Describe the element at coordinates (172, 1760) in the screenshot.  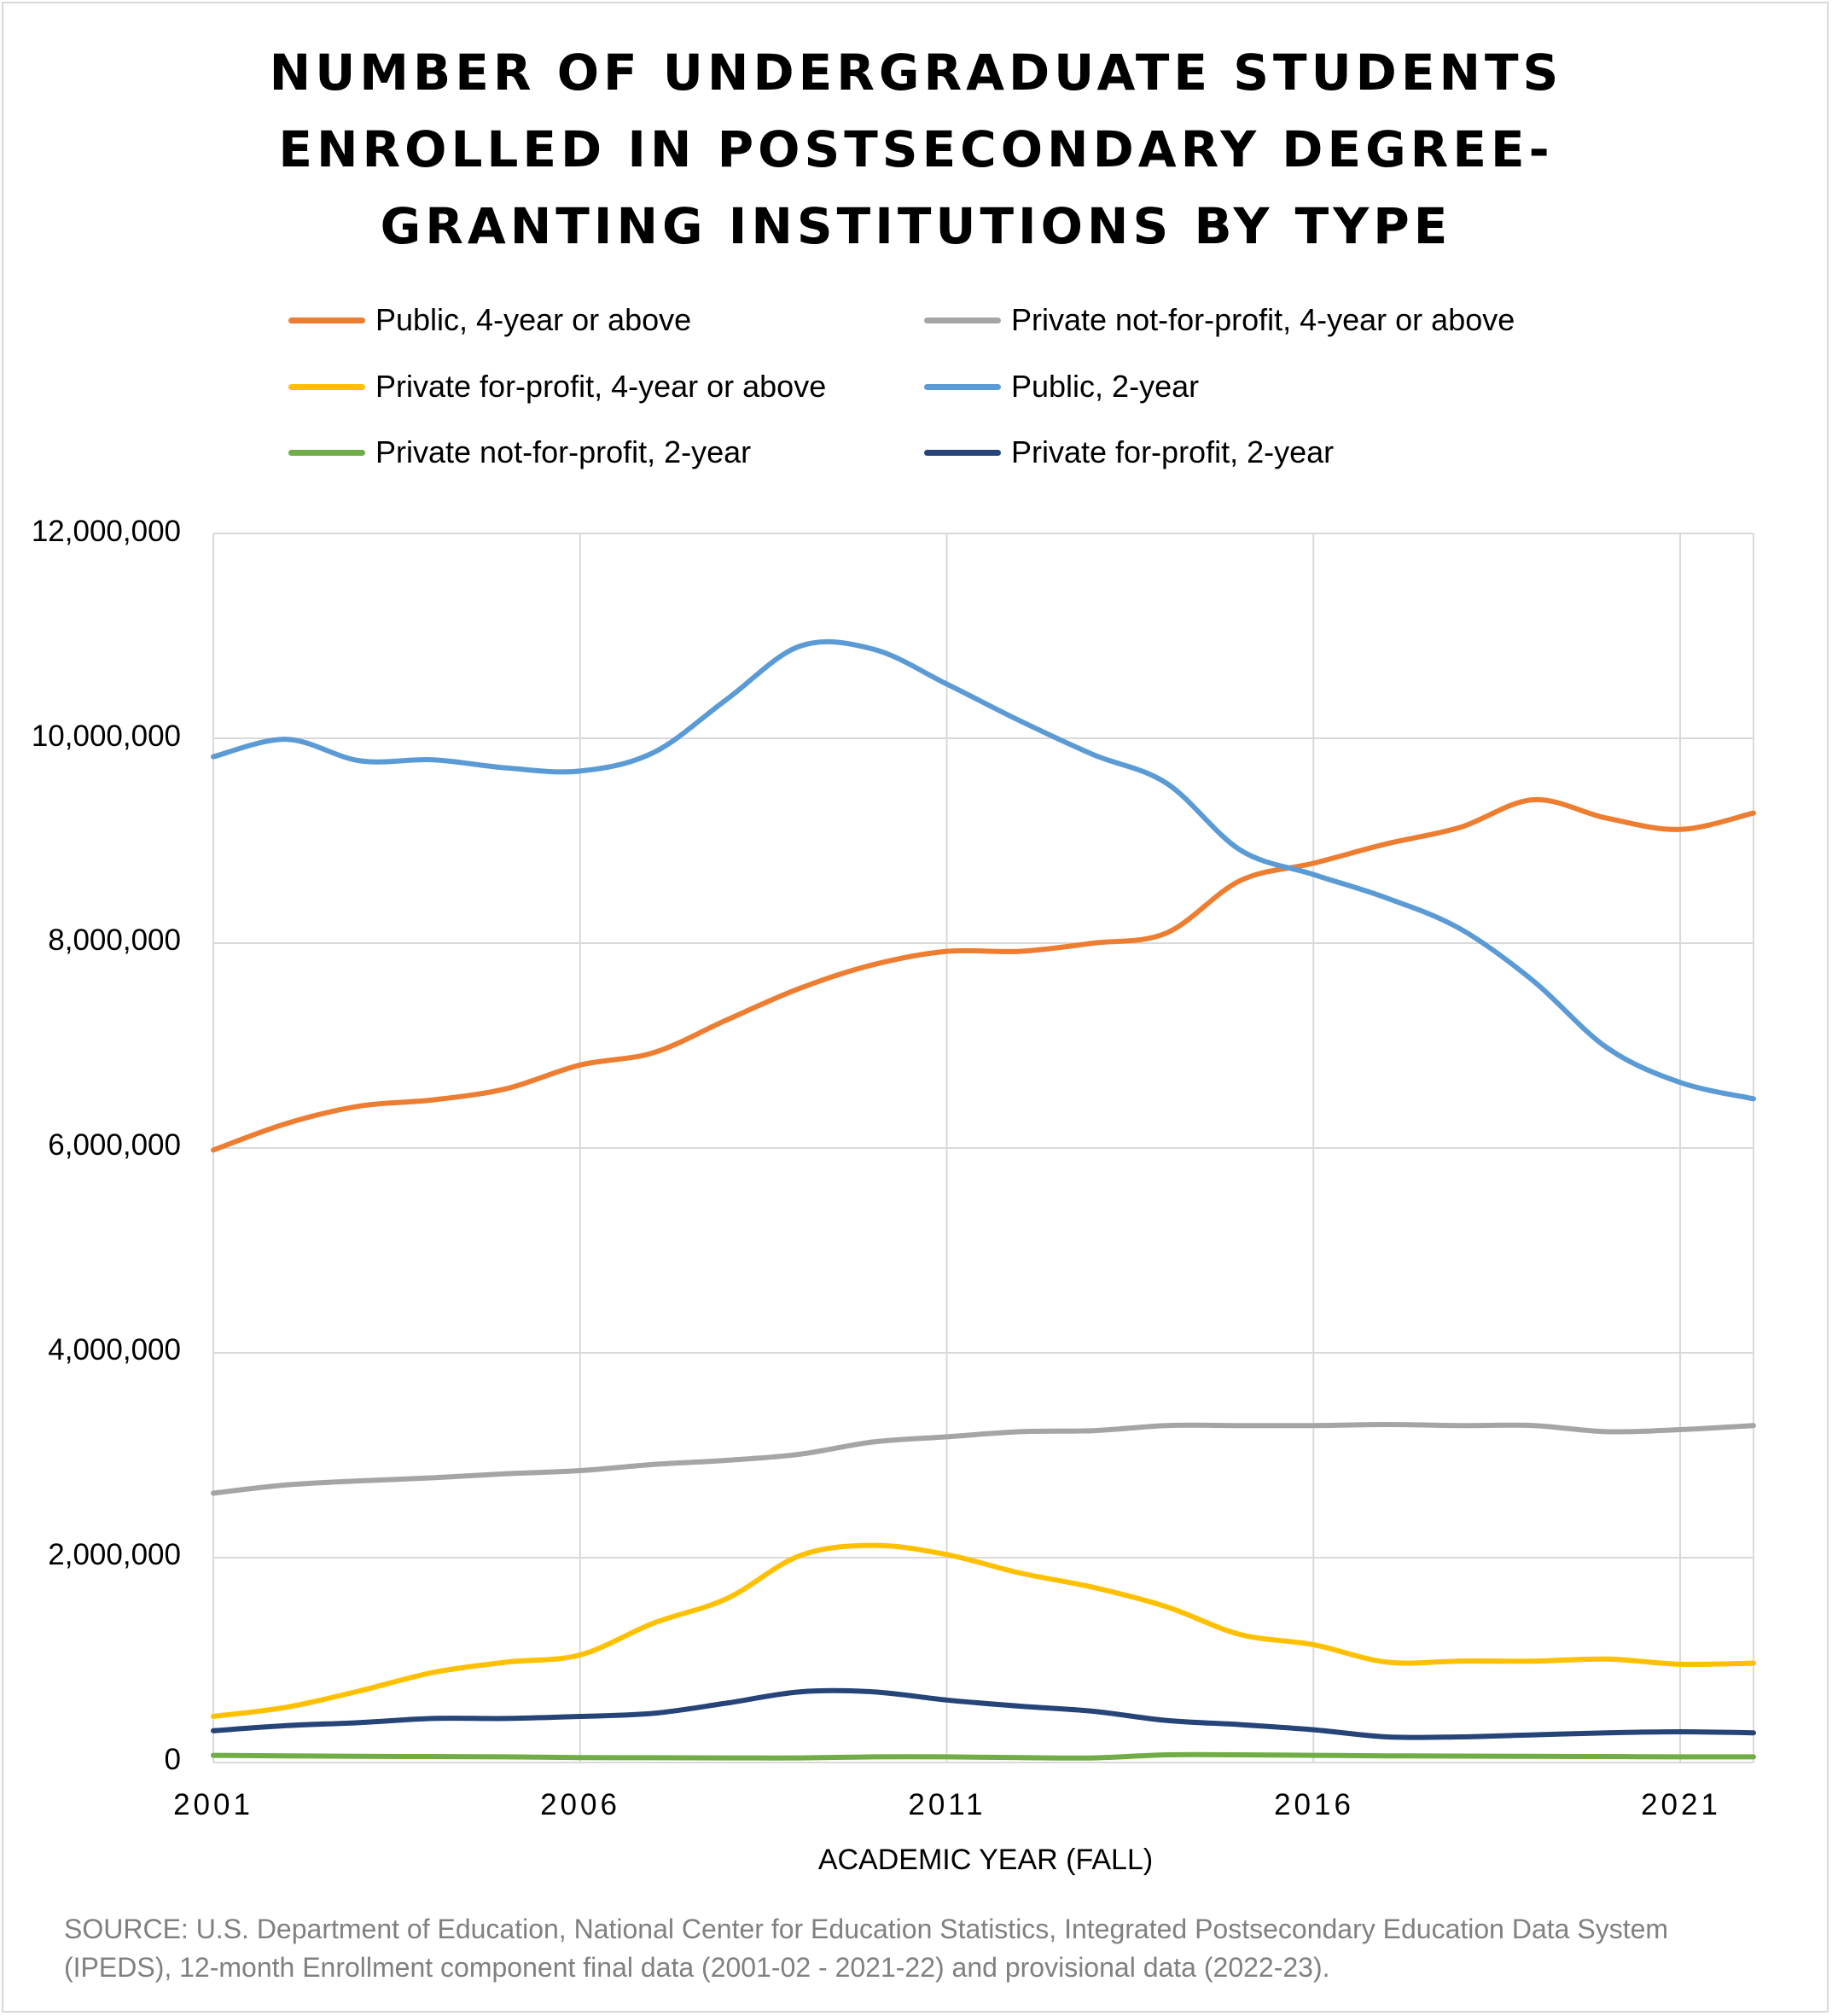
I see `y-tick-label: 0` at that location.